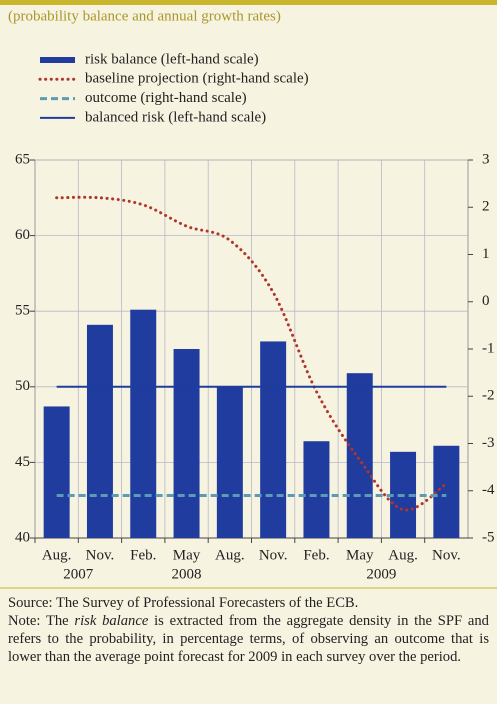 The image size is (497, 704). Describe the element at coordinates (78, 574) in the screenshot. I see `x-group-label: 2007` at that location.